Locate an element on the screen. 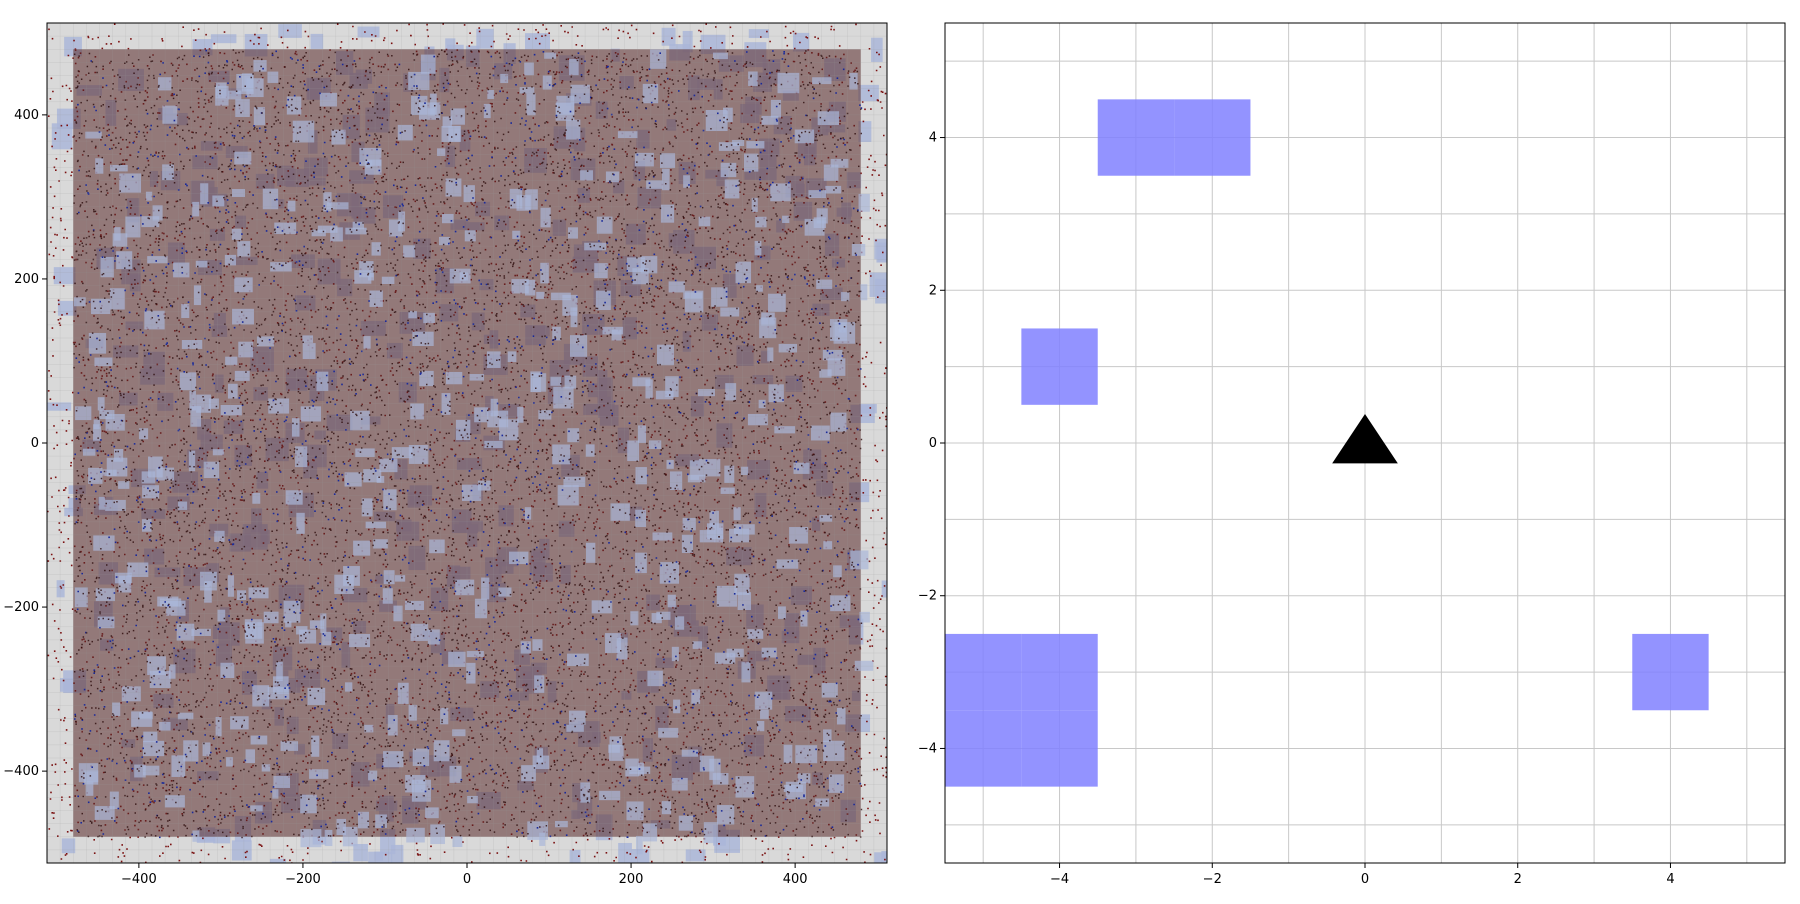 This screenshot has height=904, width=1800. x-tick-label: 200 is located at coordinates (631, 879).